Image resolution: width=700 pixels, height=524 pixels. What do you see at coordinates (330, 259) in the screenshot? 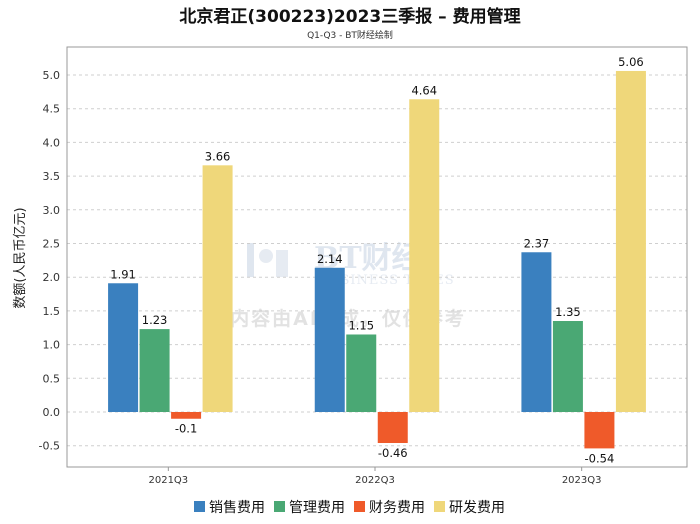
I see `data-label: 2.14` at bounding box center [330, 259].